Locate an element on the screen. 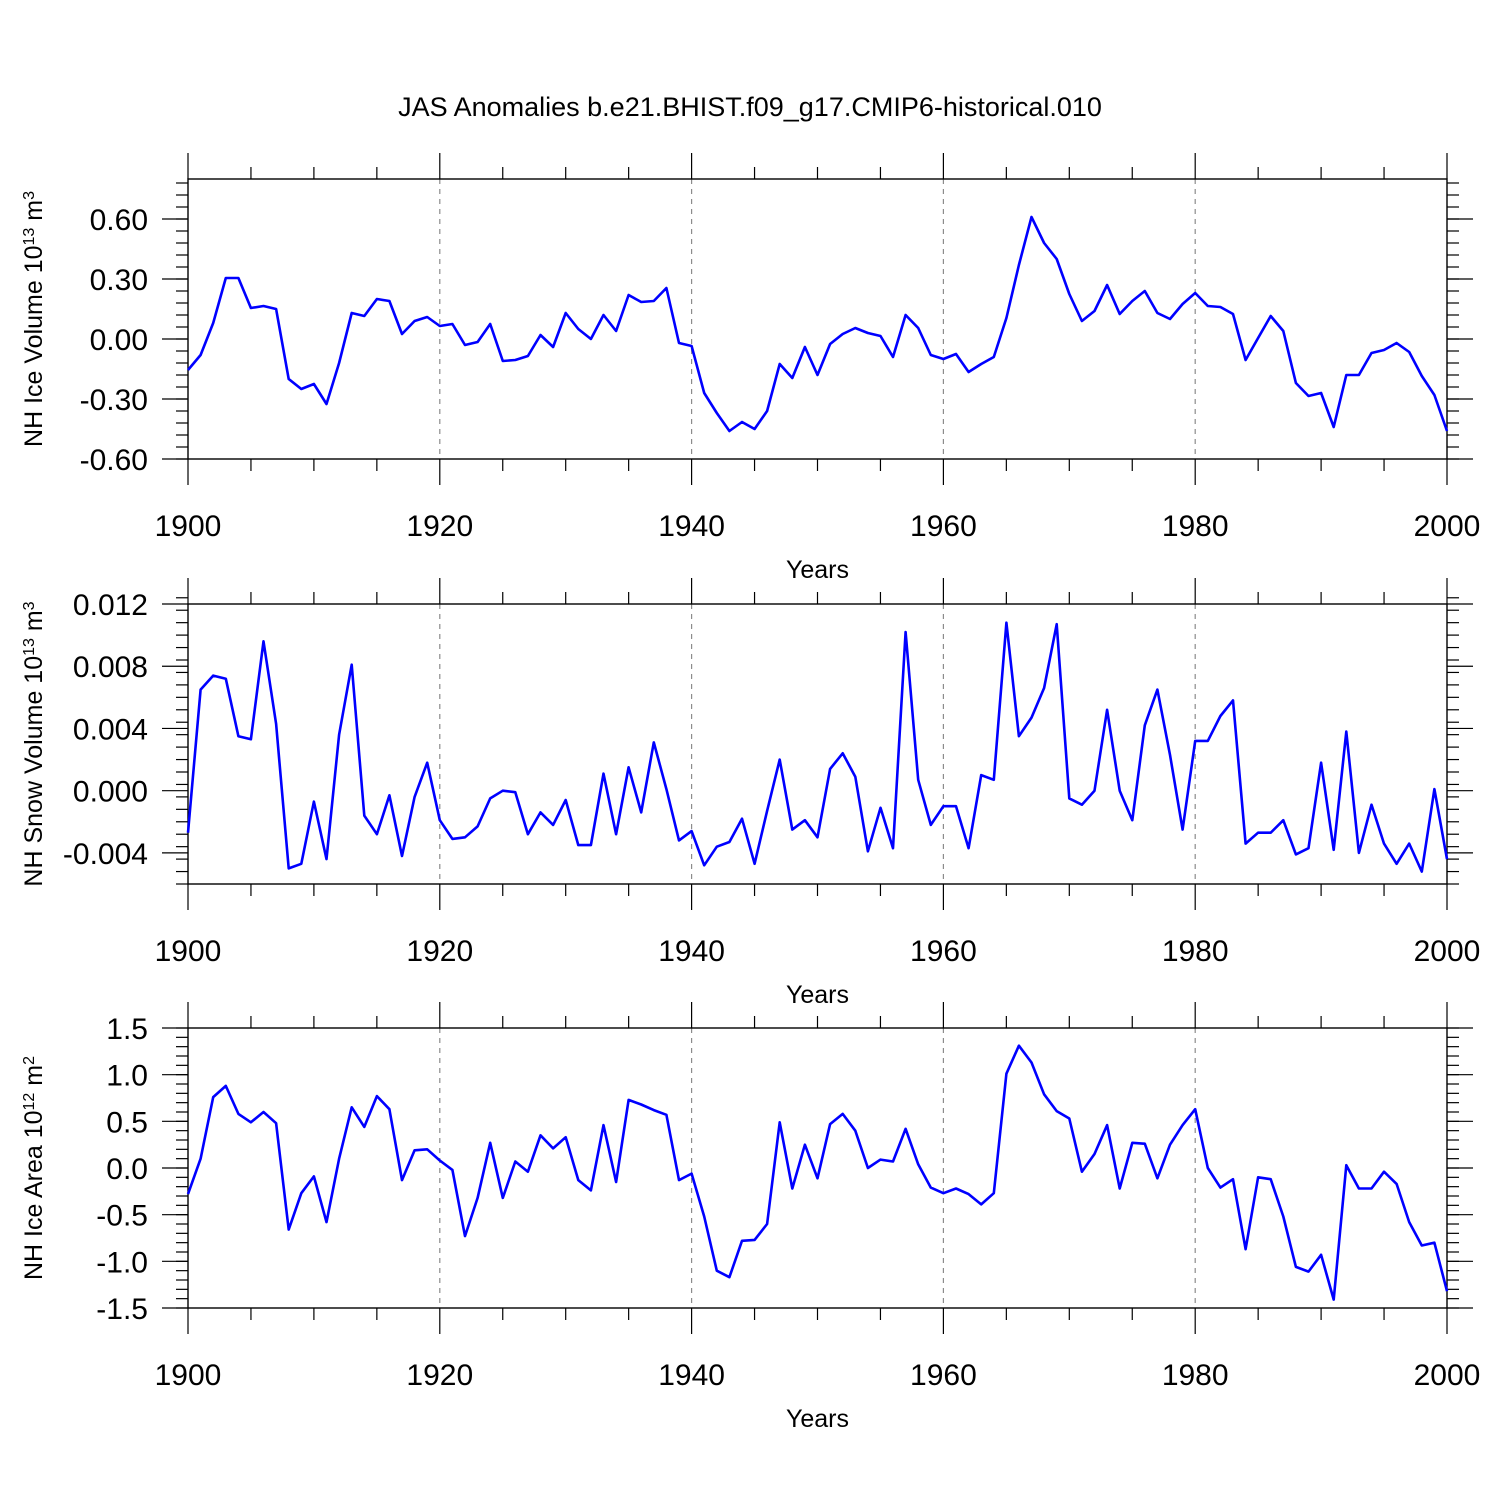 The image size is (1500, 1500). y-tick-label: 0.000 is located at coordinates (110, 792).